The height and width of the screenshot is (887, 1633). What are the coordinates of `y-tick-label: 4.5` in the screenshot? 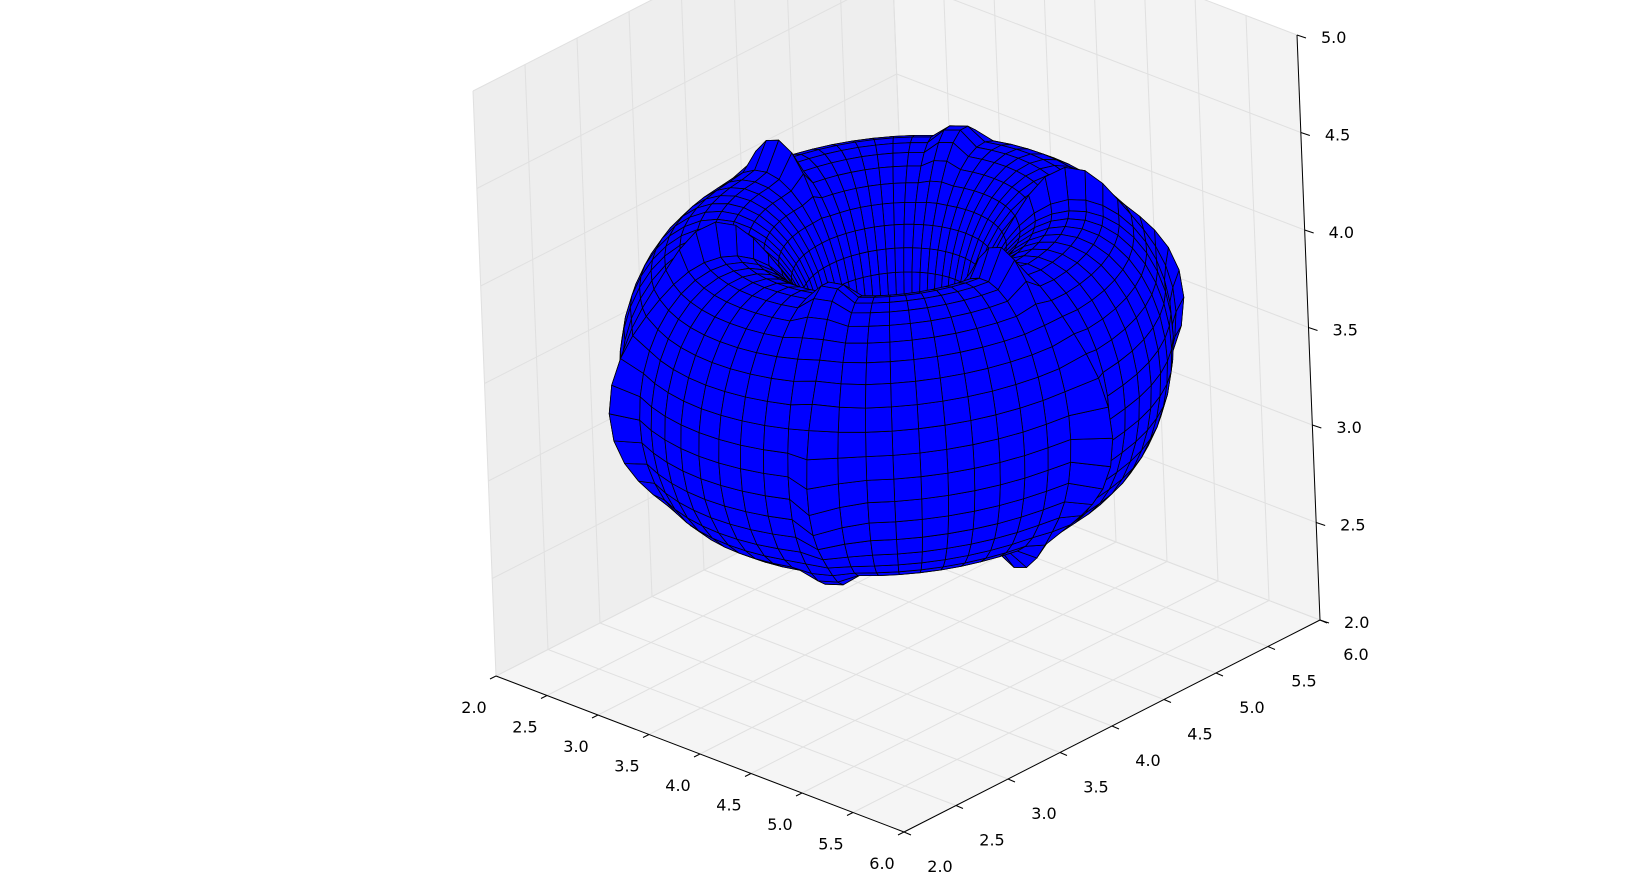 It's located at (1199, 734).